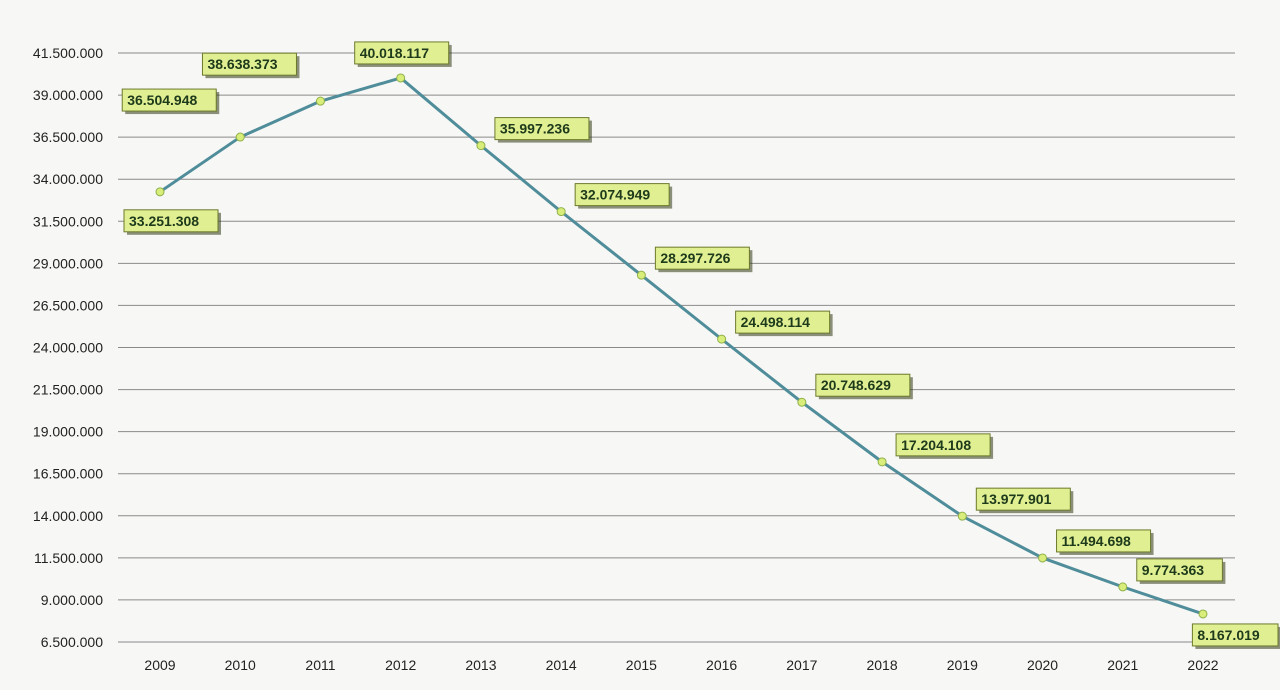 Image resolution: width=1280 pixels, height=690 pixels. I want to click on data-label: 36.504.948, so click(170, 101).